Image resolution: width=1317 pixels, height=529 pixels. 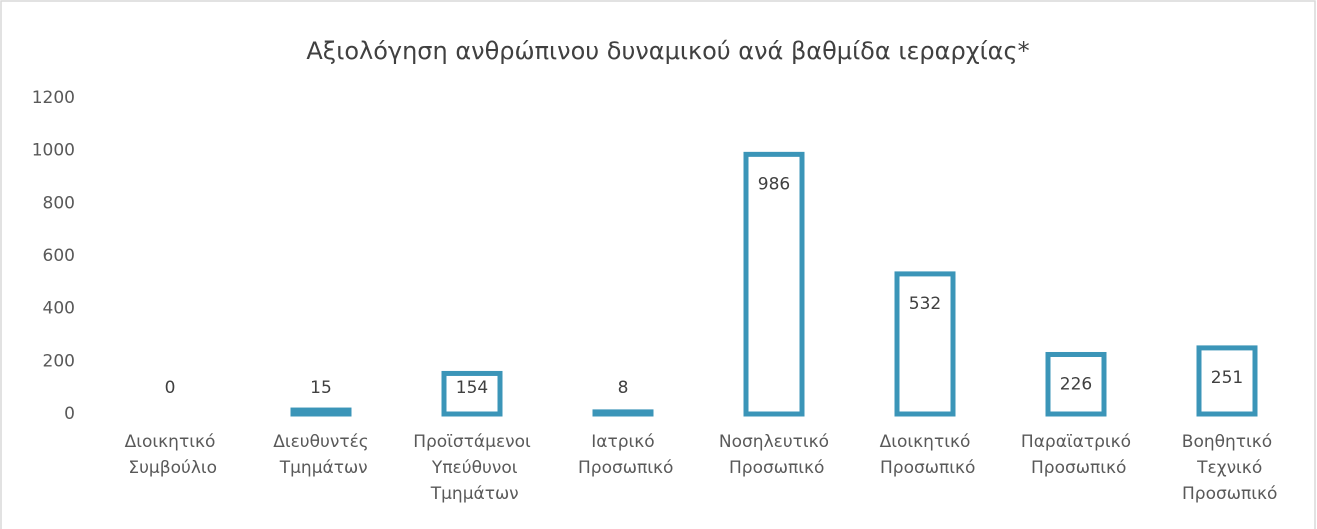 What do you see at coordinates (623, 388) in the screenshot?
I see `data-label: 8` at bounding box center [623, 388].